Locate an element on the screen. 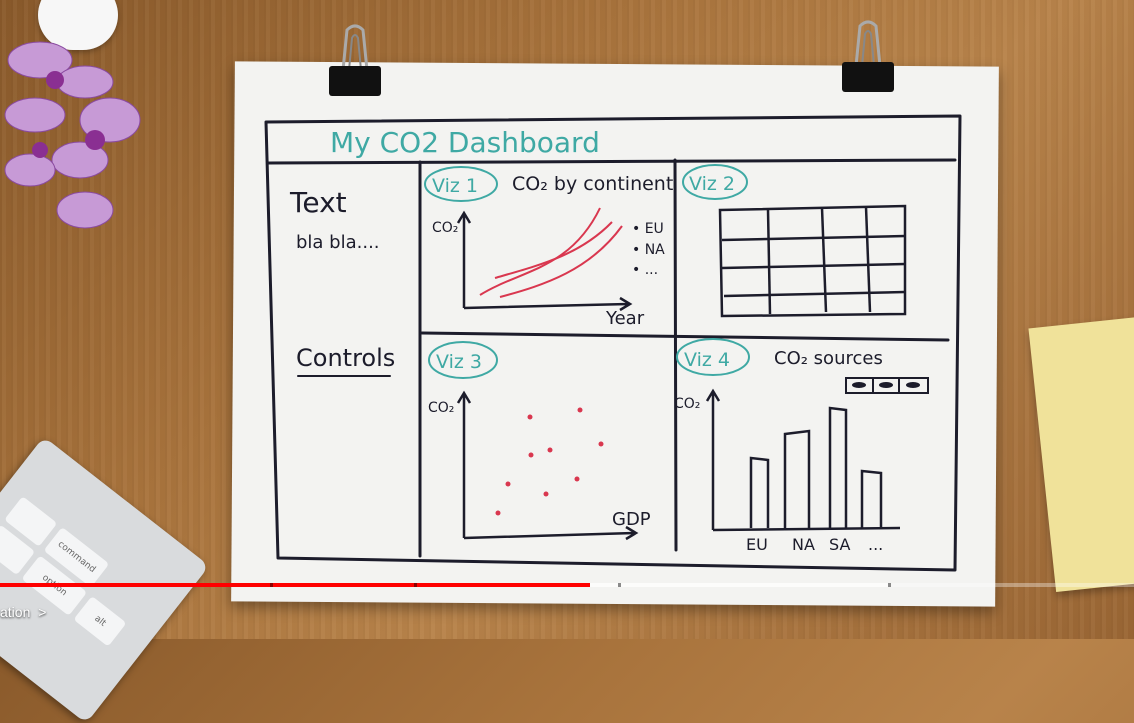 This screenshot has width=1134, height=723. dashboard-title: My CO2 Dashboard is located at coordinates (465, 142).